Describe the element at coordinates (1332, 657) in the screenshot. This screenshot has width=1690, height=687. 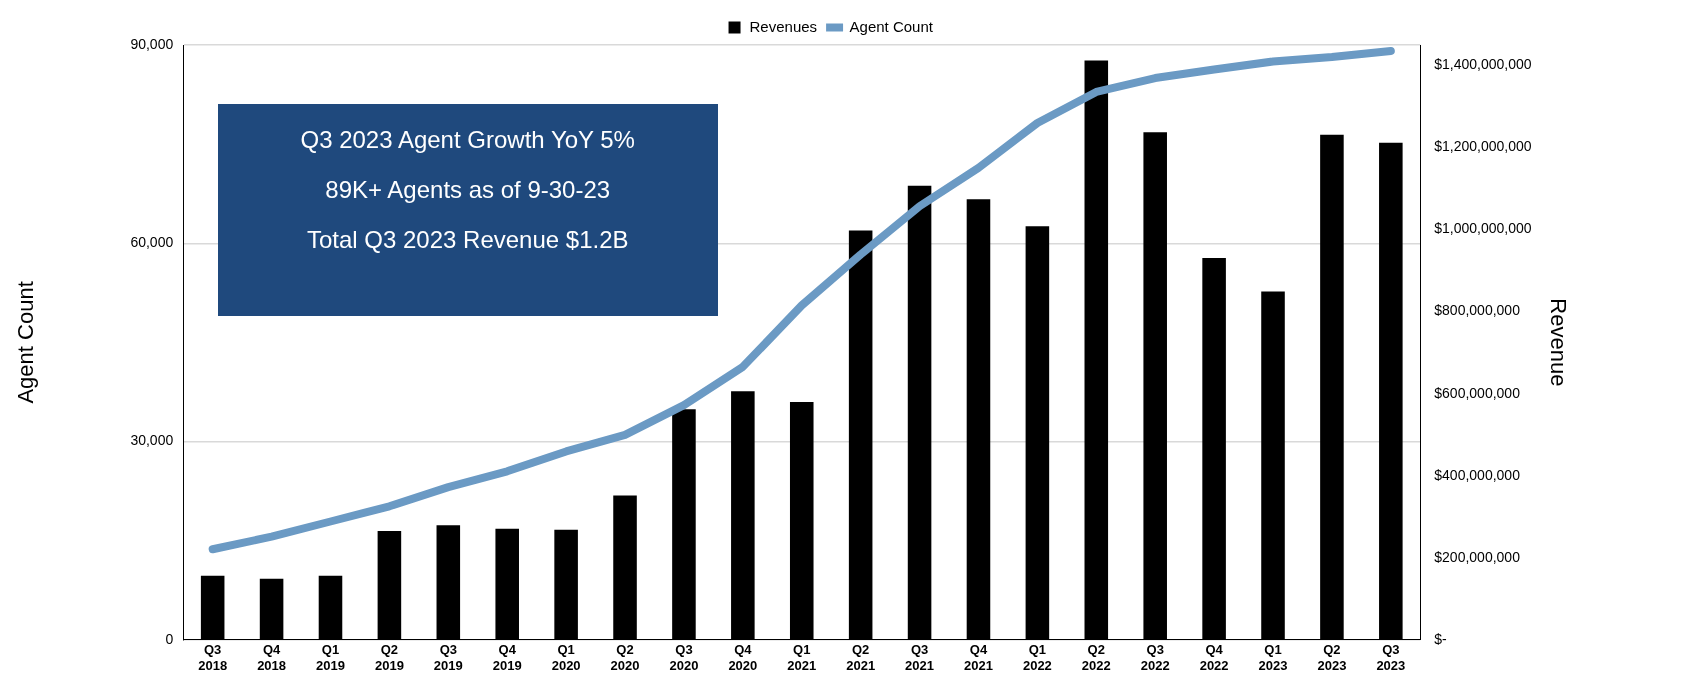
I see `x-tick-label: Q2 2023` at that location.